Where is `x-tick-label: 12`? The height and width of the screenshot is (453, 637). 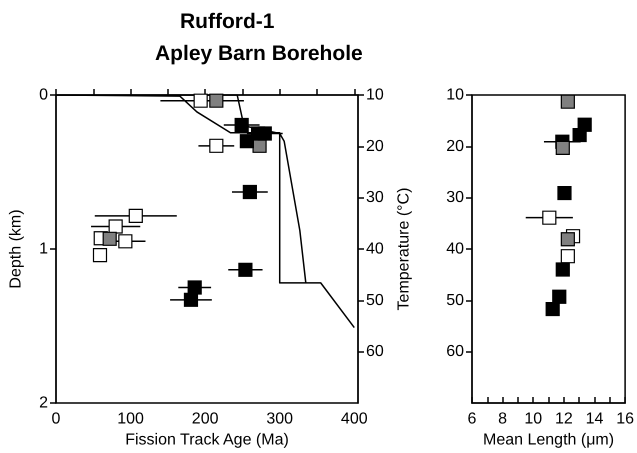 x-tick-label: 12 is located at coordinates (563, 419).